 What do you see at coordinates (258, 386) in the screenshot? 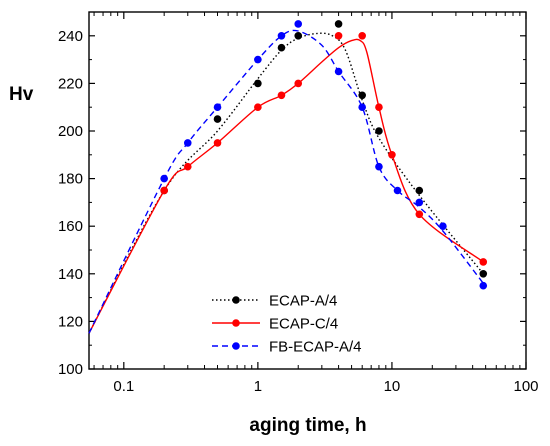
I see `x-tick-label: 1` at bounding box center [258, 386].